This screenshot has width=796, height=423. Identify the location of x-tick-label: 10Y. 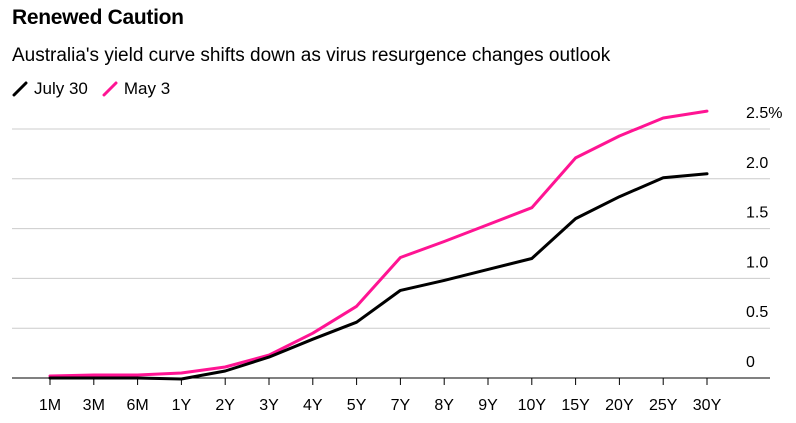
(532, 405).